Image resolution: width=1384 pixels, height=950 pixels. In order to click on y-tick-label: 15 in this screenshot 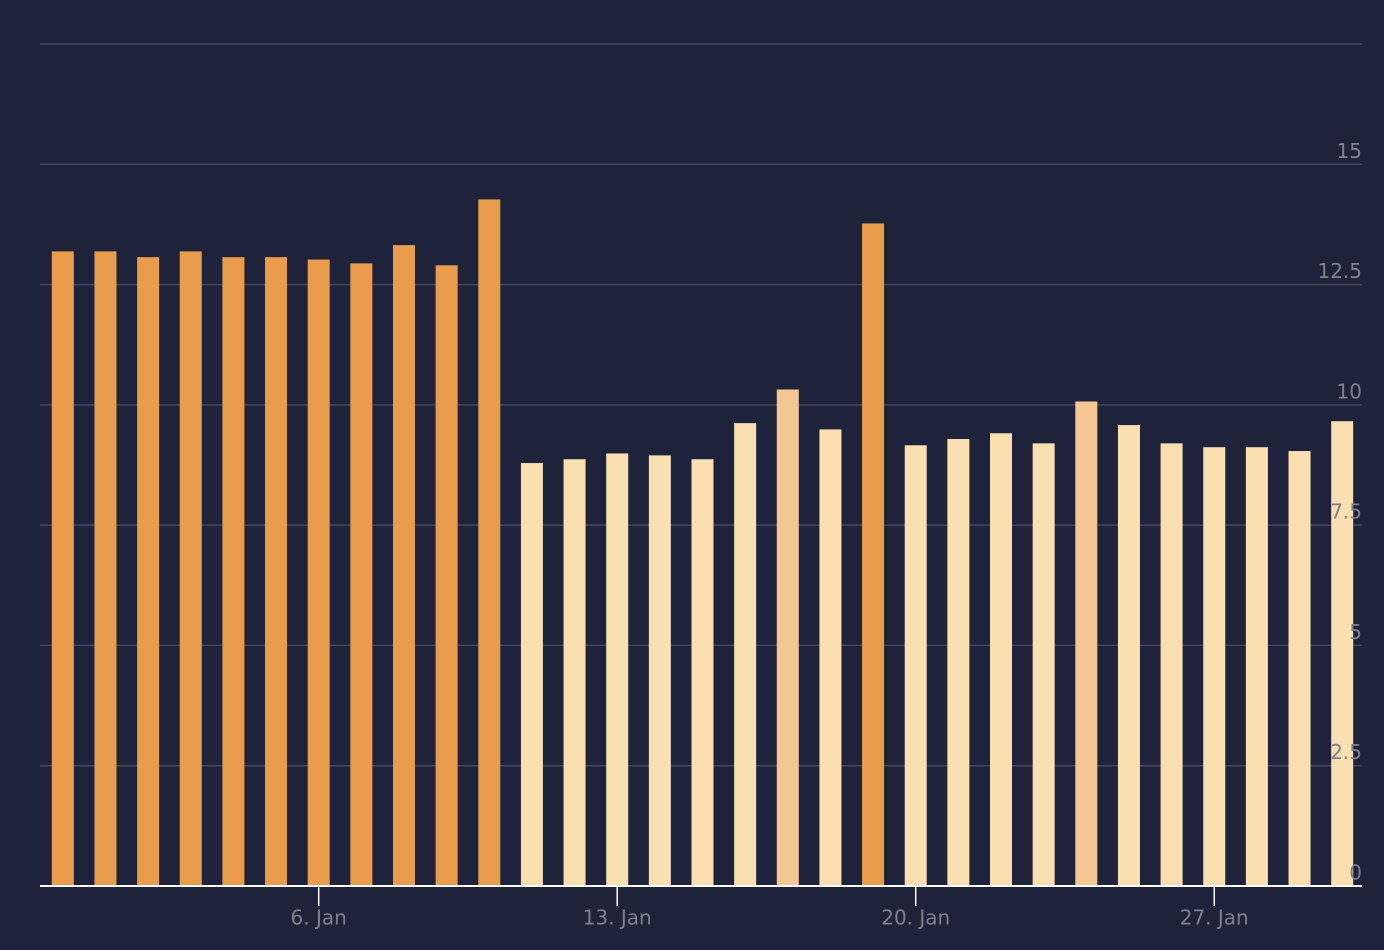, I will do `click(1349, 151)`.